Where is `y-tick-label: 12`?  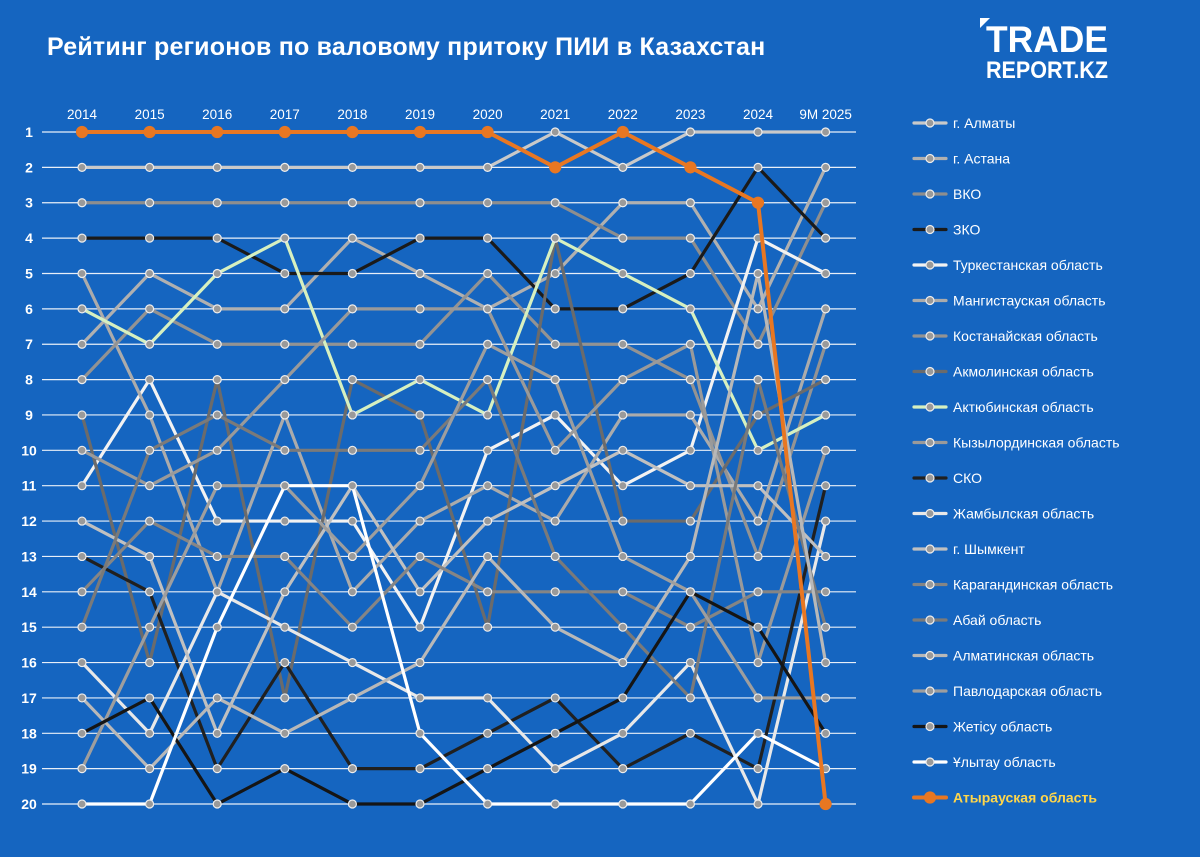 y-tick-label: 12 is located at coordinates (29, 521).